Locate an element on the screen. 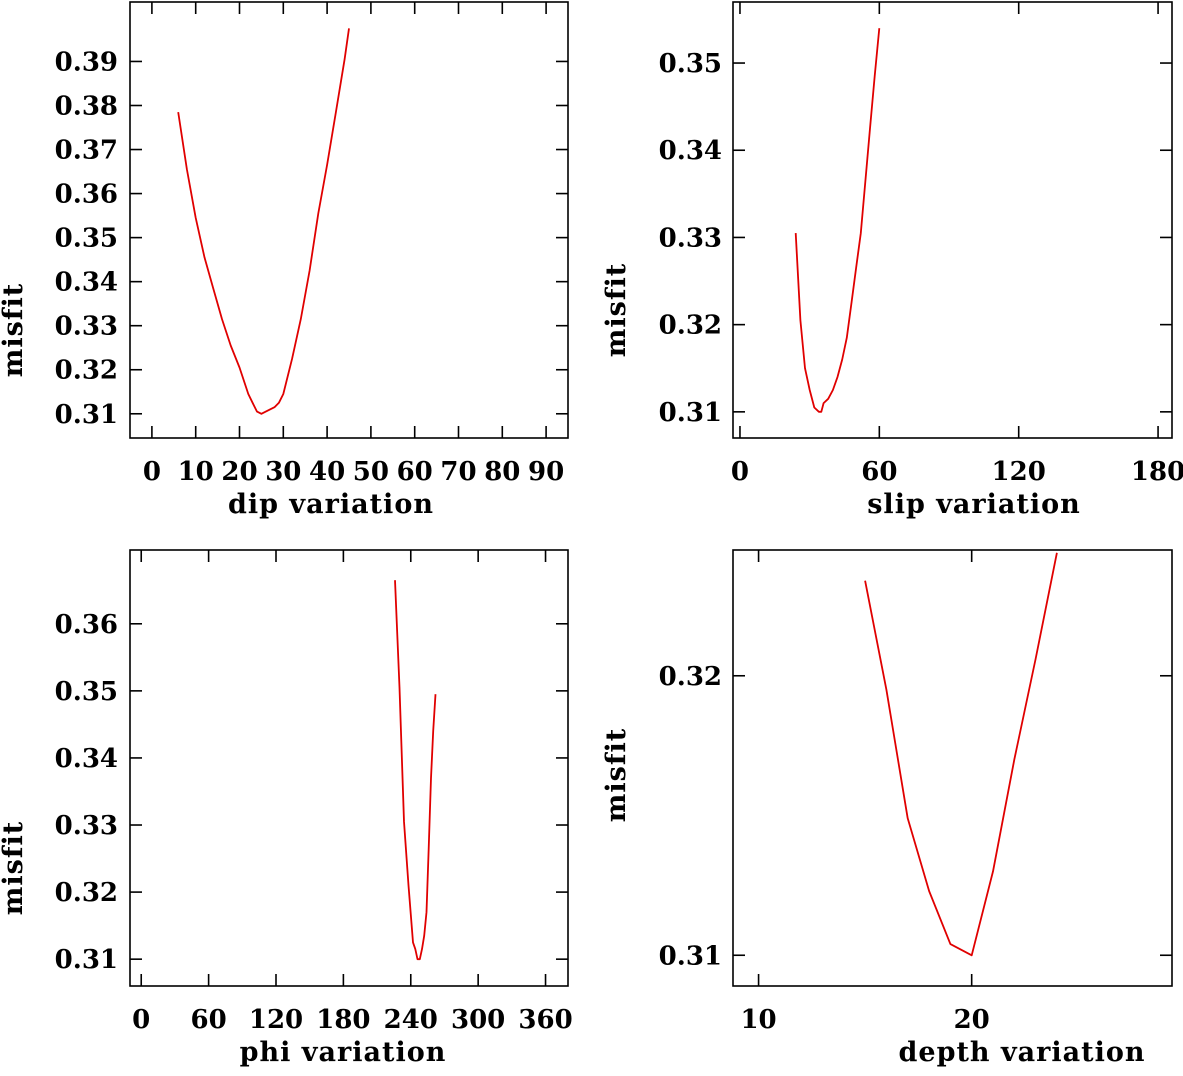 The height and width of the screenshot is (1076, 1183). y-tick-label: 0.39 is located at coordinates (86, 62).